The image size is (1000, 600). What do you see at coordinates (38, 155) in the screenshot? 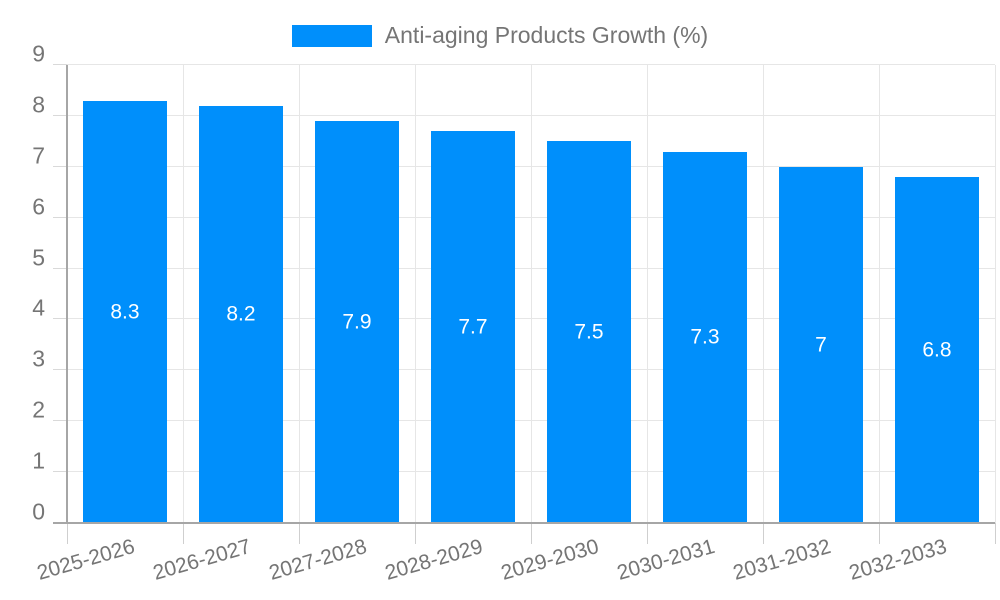
I see `y-tick-label: 7` at bounding box center [38, 155].